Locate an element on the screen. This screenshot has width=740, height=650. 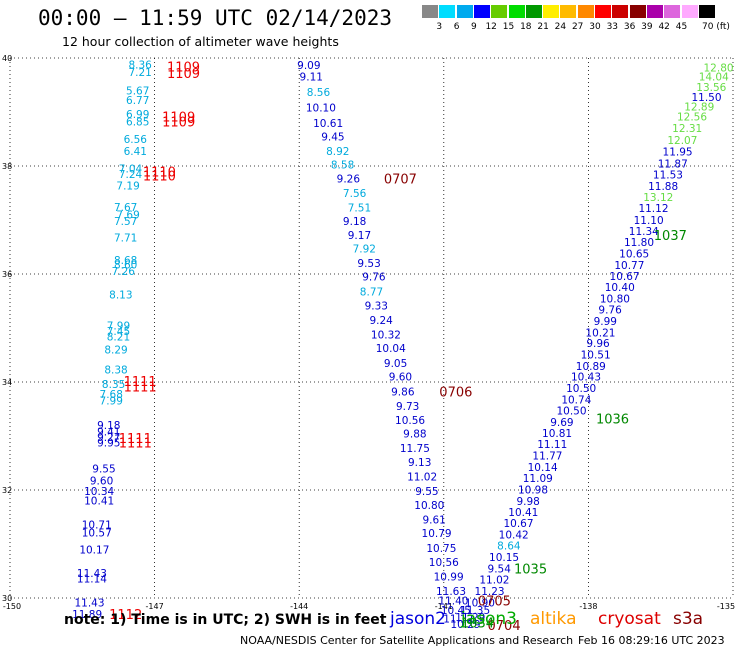
wave-height-label: 9.69 is located at coordinates (561, 423).